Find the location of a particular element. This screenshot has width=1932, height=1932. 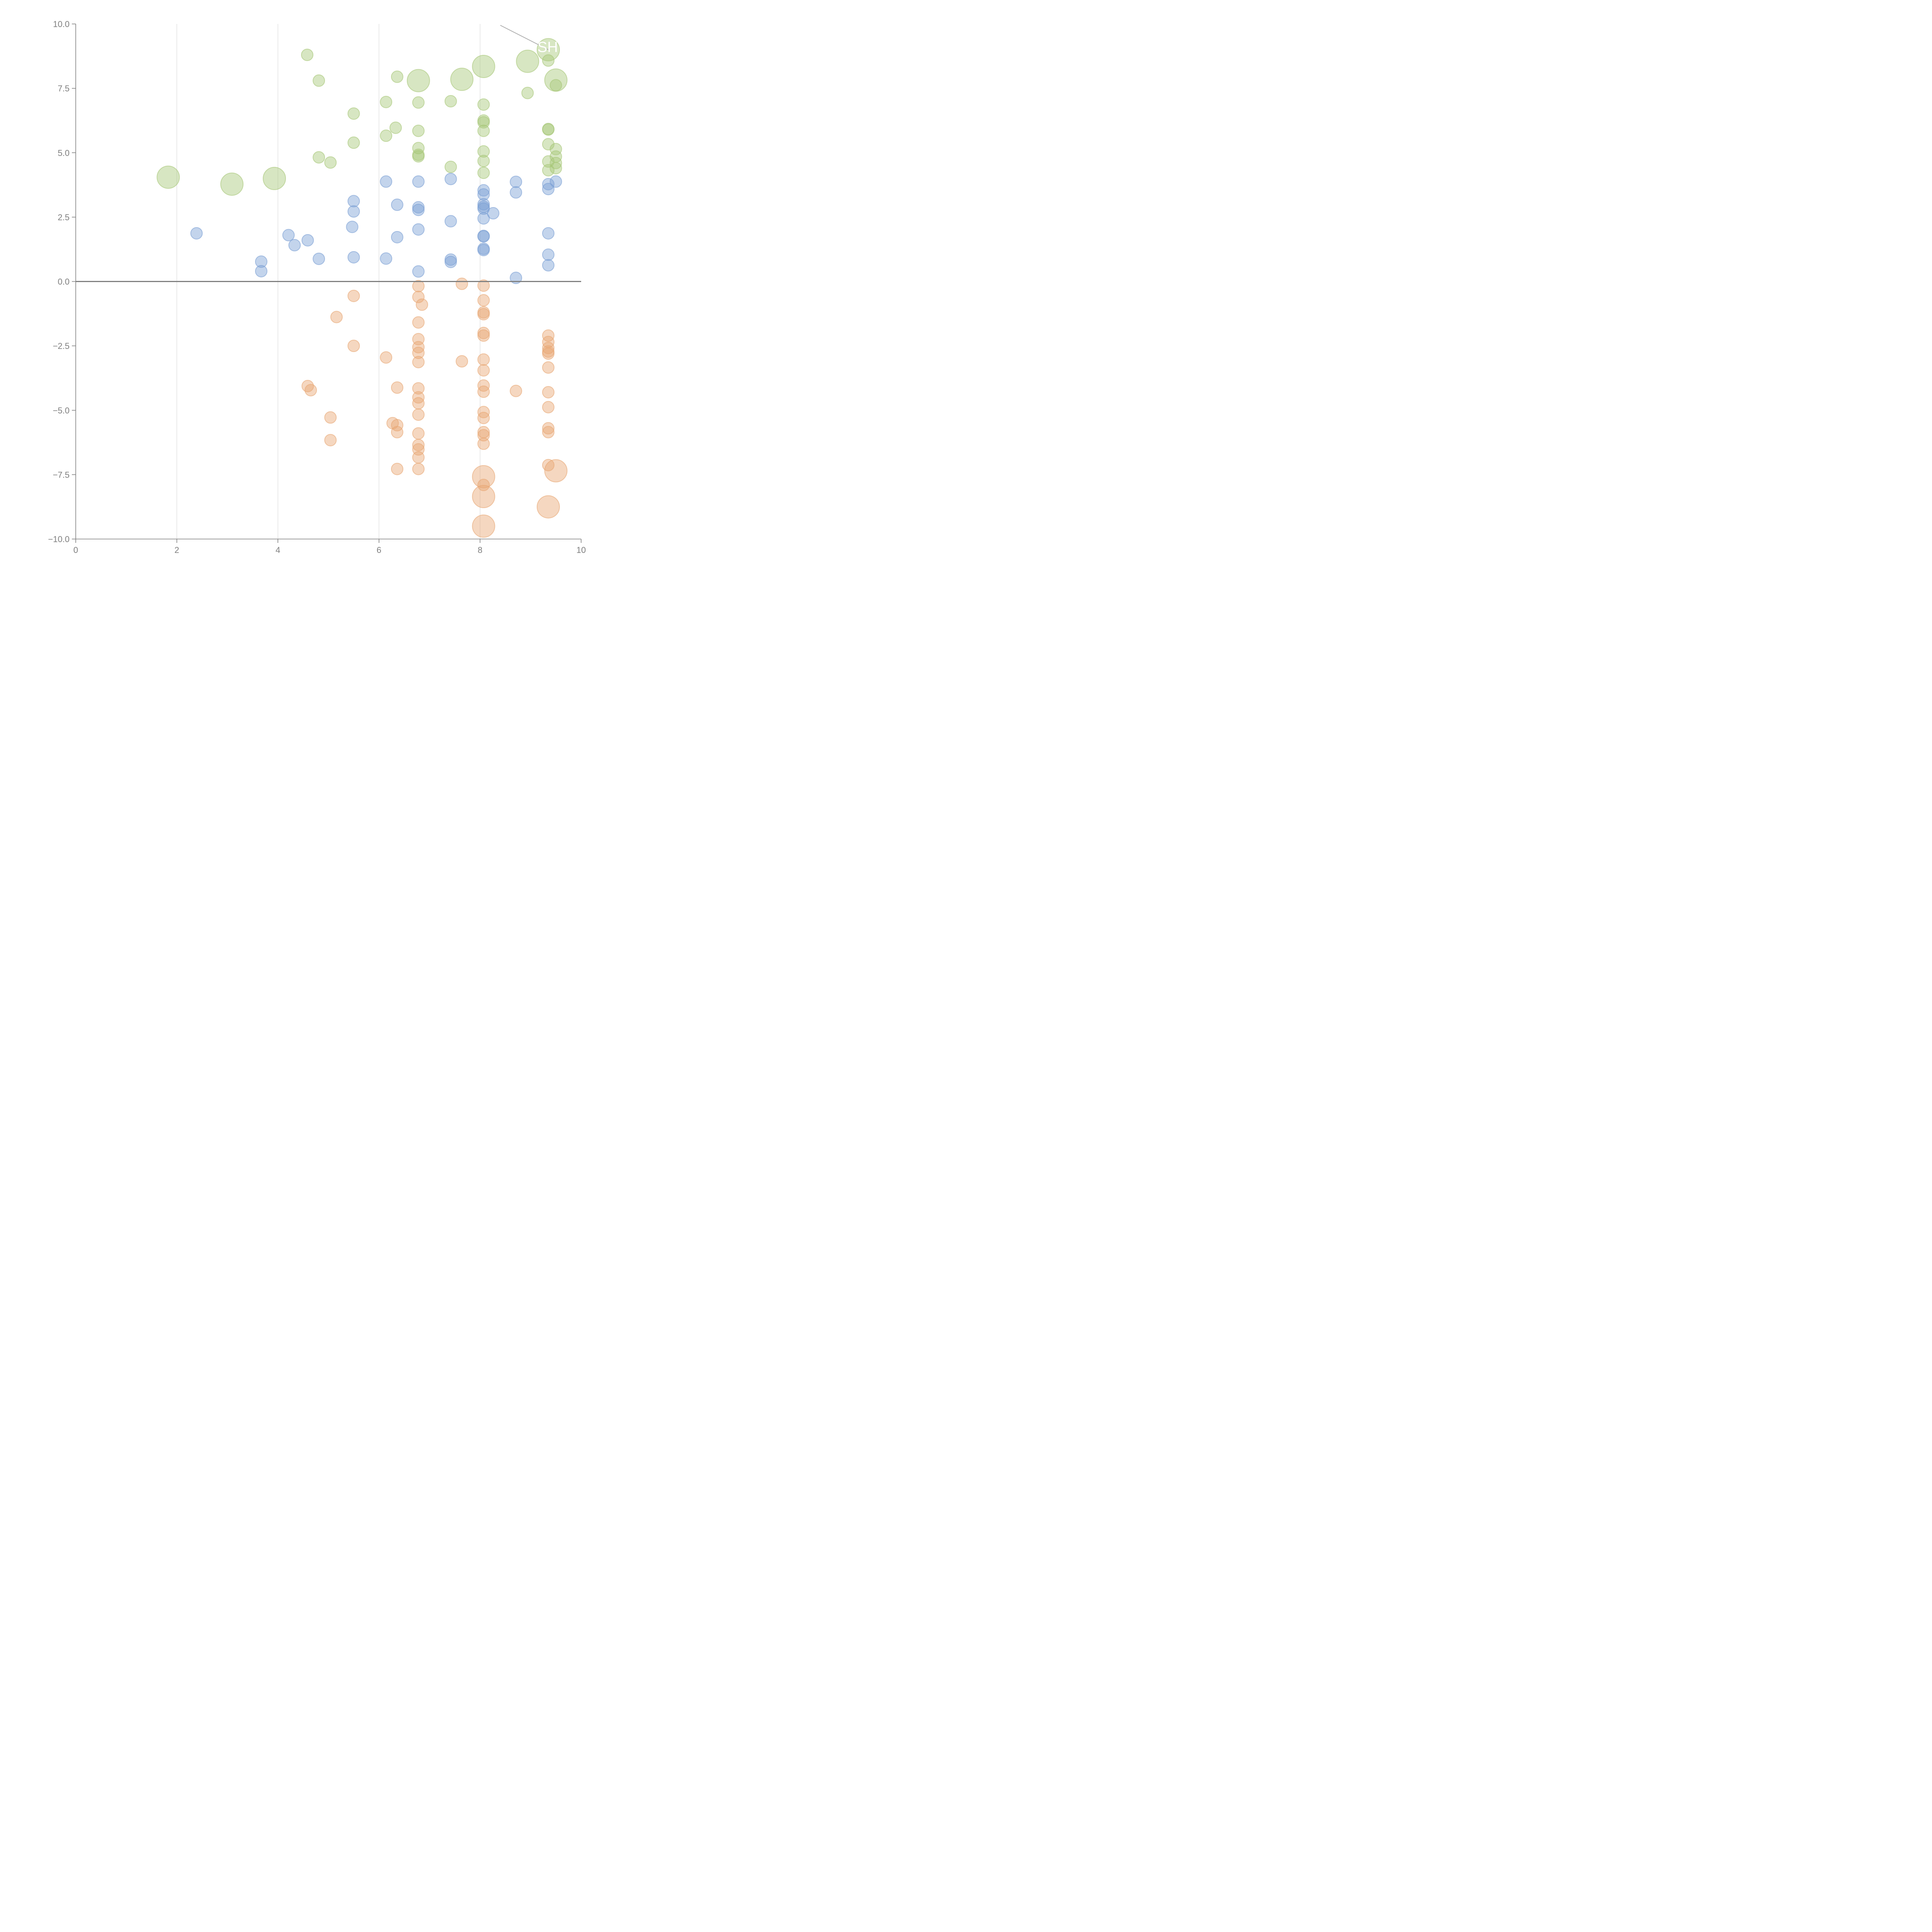

annotations: SH is located at coordinates (529, 41).